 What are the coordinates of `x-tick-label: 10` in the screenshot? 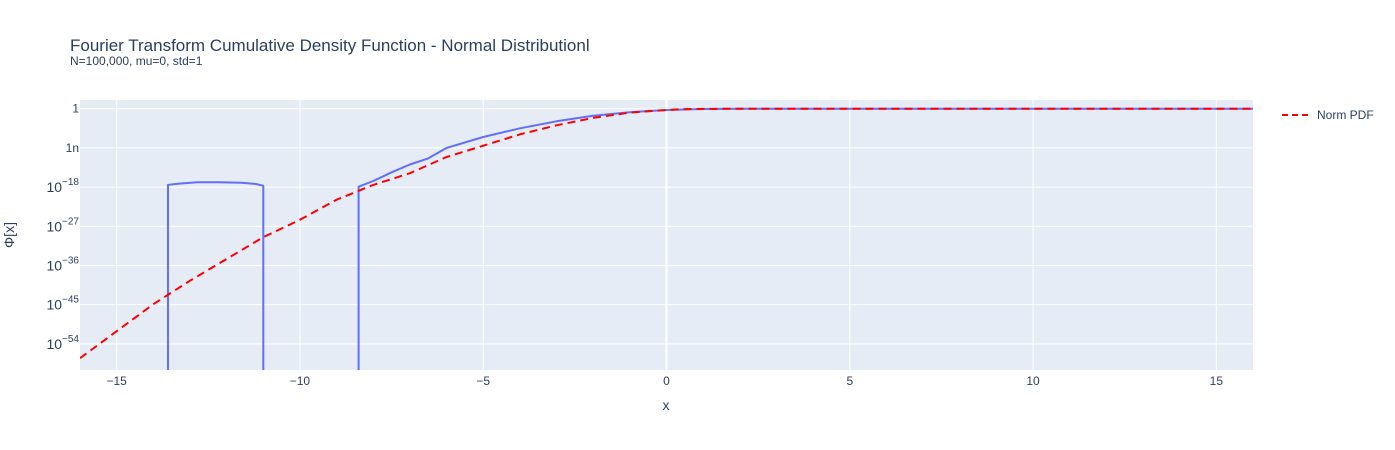 It's located at (1033, 381).